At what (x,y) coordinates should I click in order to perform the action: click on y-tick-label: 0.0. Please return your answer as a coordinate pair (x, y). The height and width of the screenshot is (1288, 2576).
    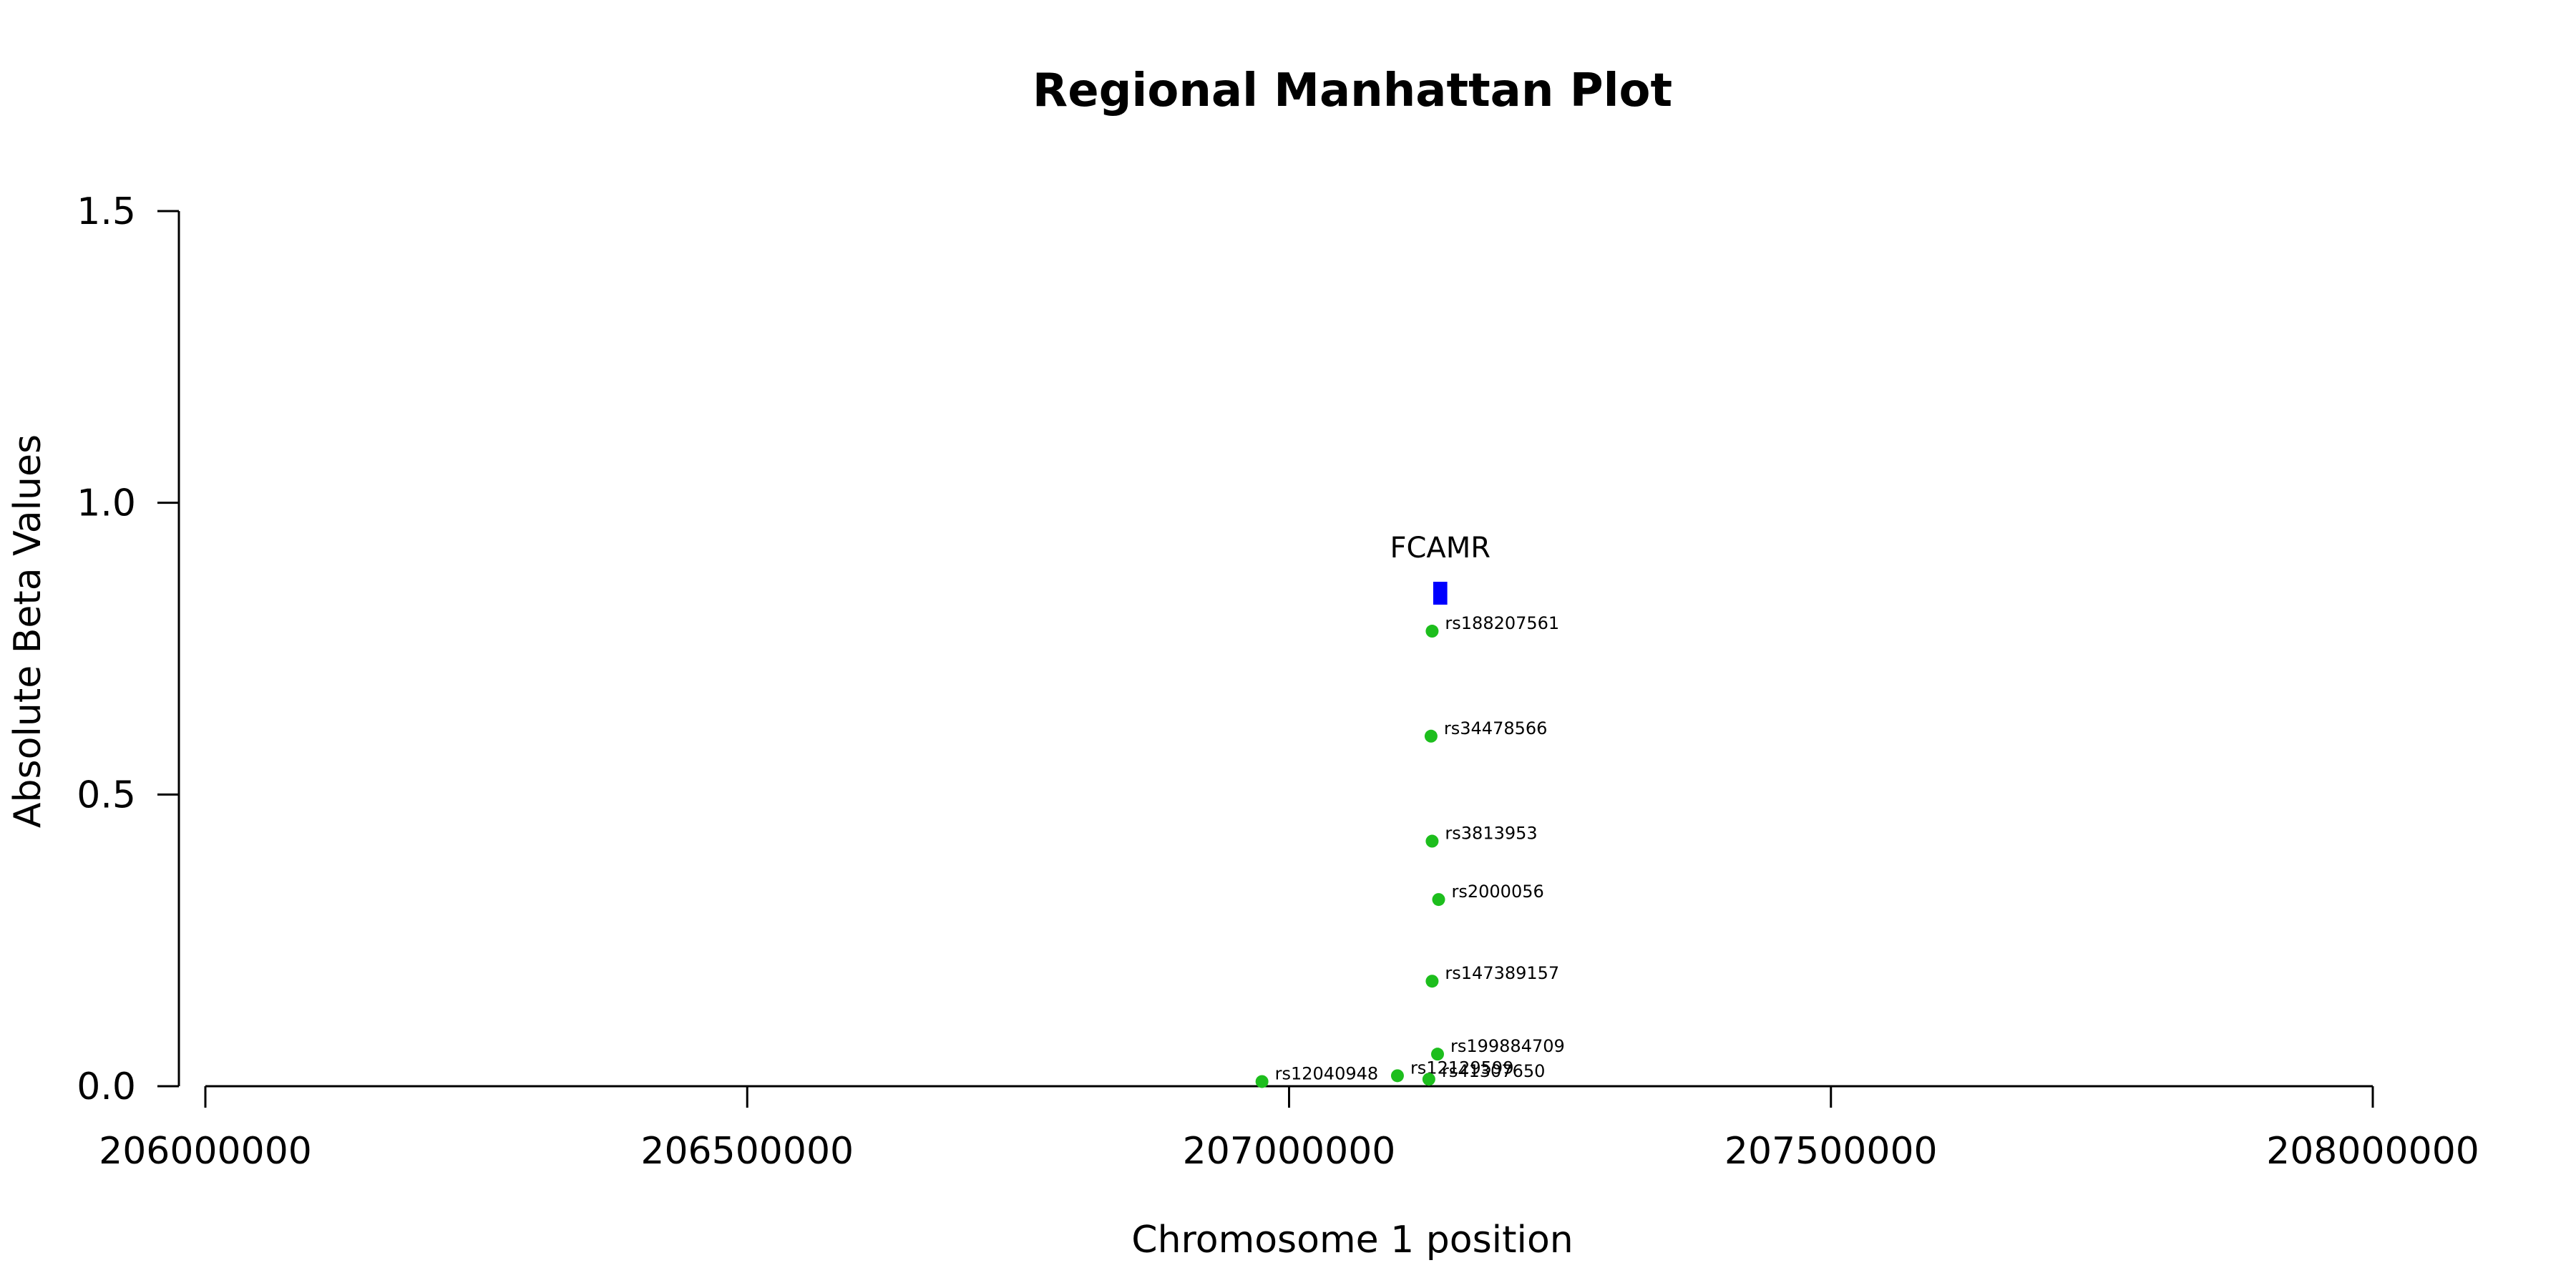
    Looking at the image, I should click on (106, 1086).